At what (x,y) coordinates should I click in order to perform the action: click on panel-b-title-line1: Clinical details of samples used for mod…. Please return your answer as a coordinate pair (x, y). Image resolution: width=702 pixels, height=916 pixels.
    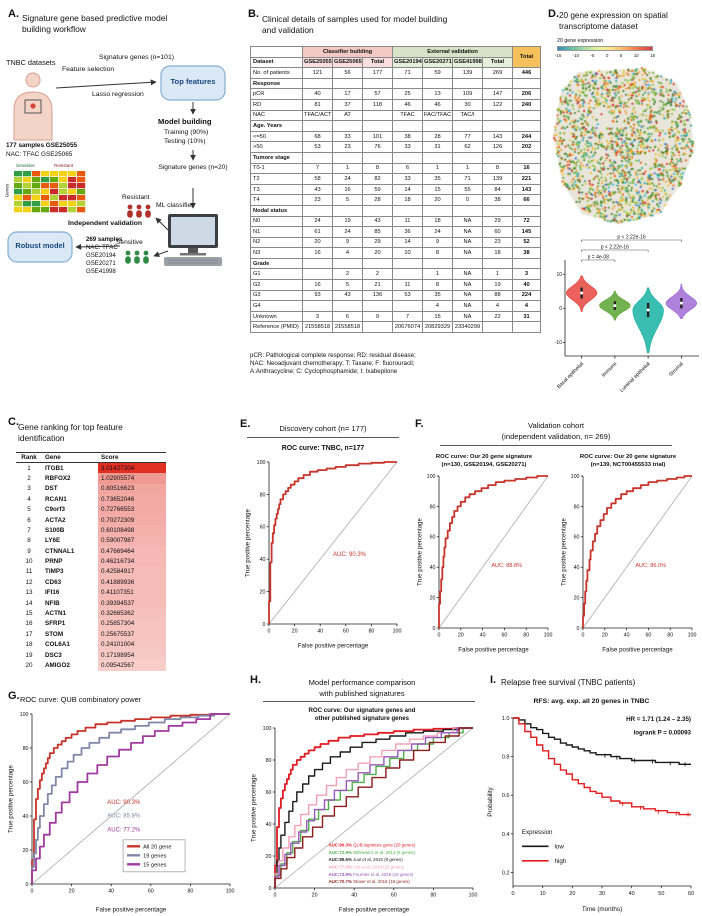
    Looking at the image, I should click on (355, 19).